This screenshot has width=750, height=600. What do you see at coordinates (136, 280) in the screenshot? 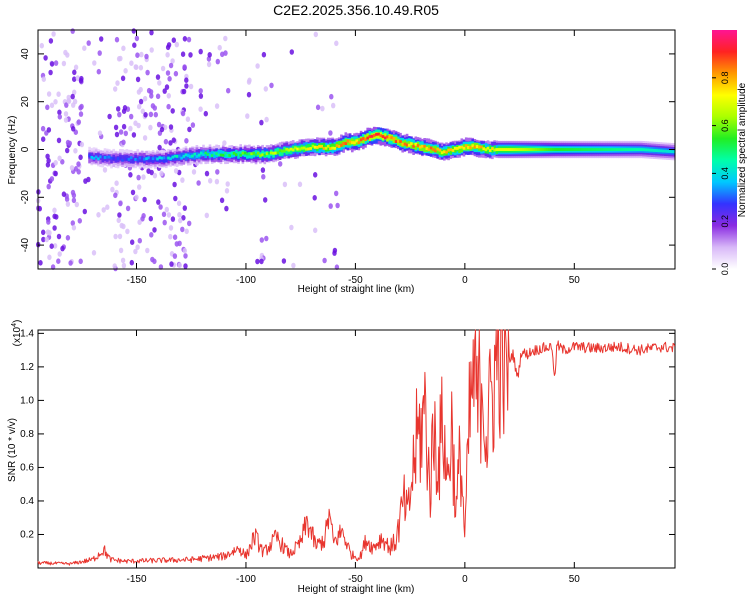
I see `x-tick-label: -150` at bounding box center [136, 280].